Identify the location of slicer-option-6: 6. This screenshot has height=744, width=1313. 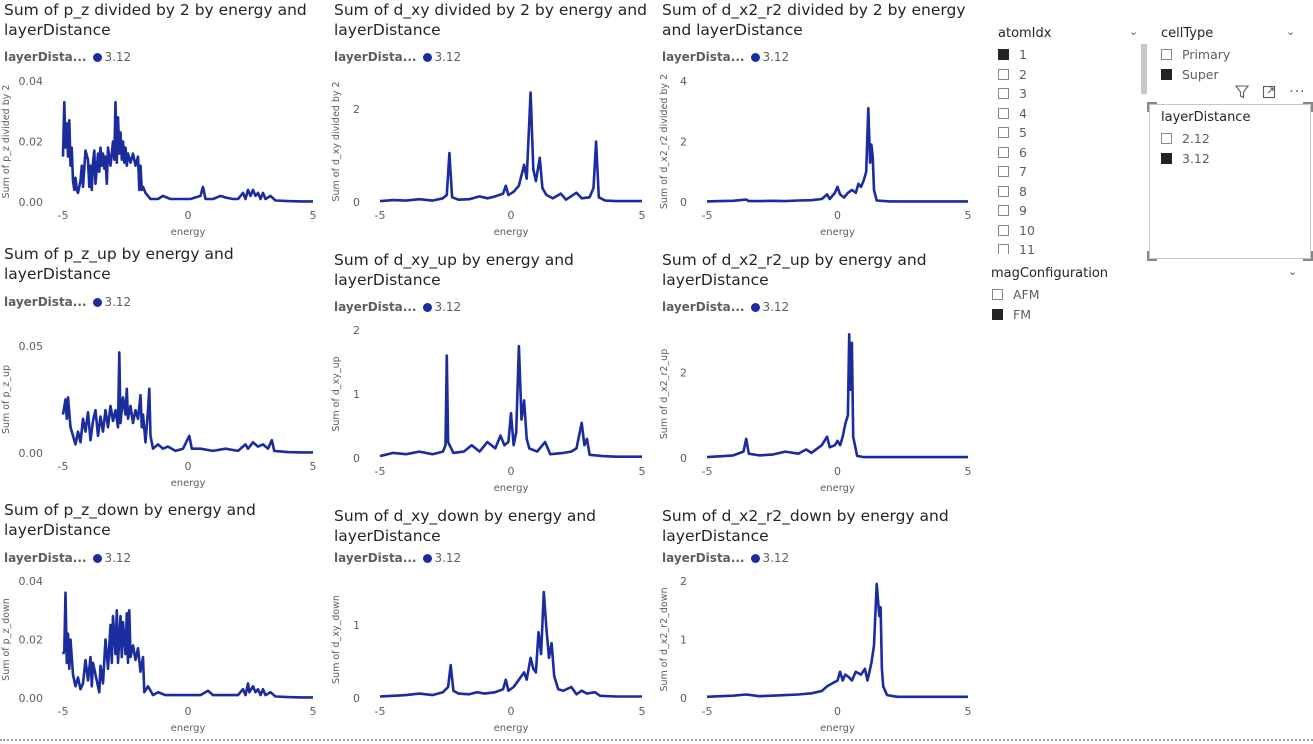
(1012, 154).